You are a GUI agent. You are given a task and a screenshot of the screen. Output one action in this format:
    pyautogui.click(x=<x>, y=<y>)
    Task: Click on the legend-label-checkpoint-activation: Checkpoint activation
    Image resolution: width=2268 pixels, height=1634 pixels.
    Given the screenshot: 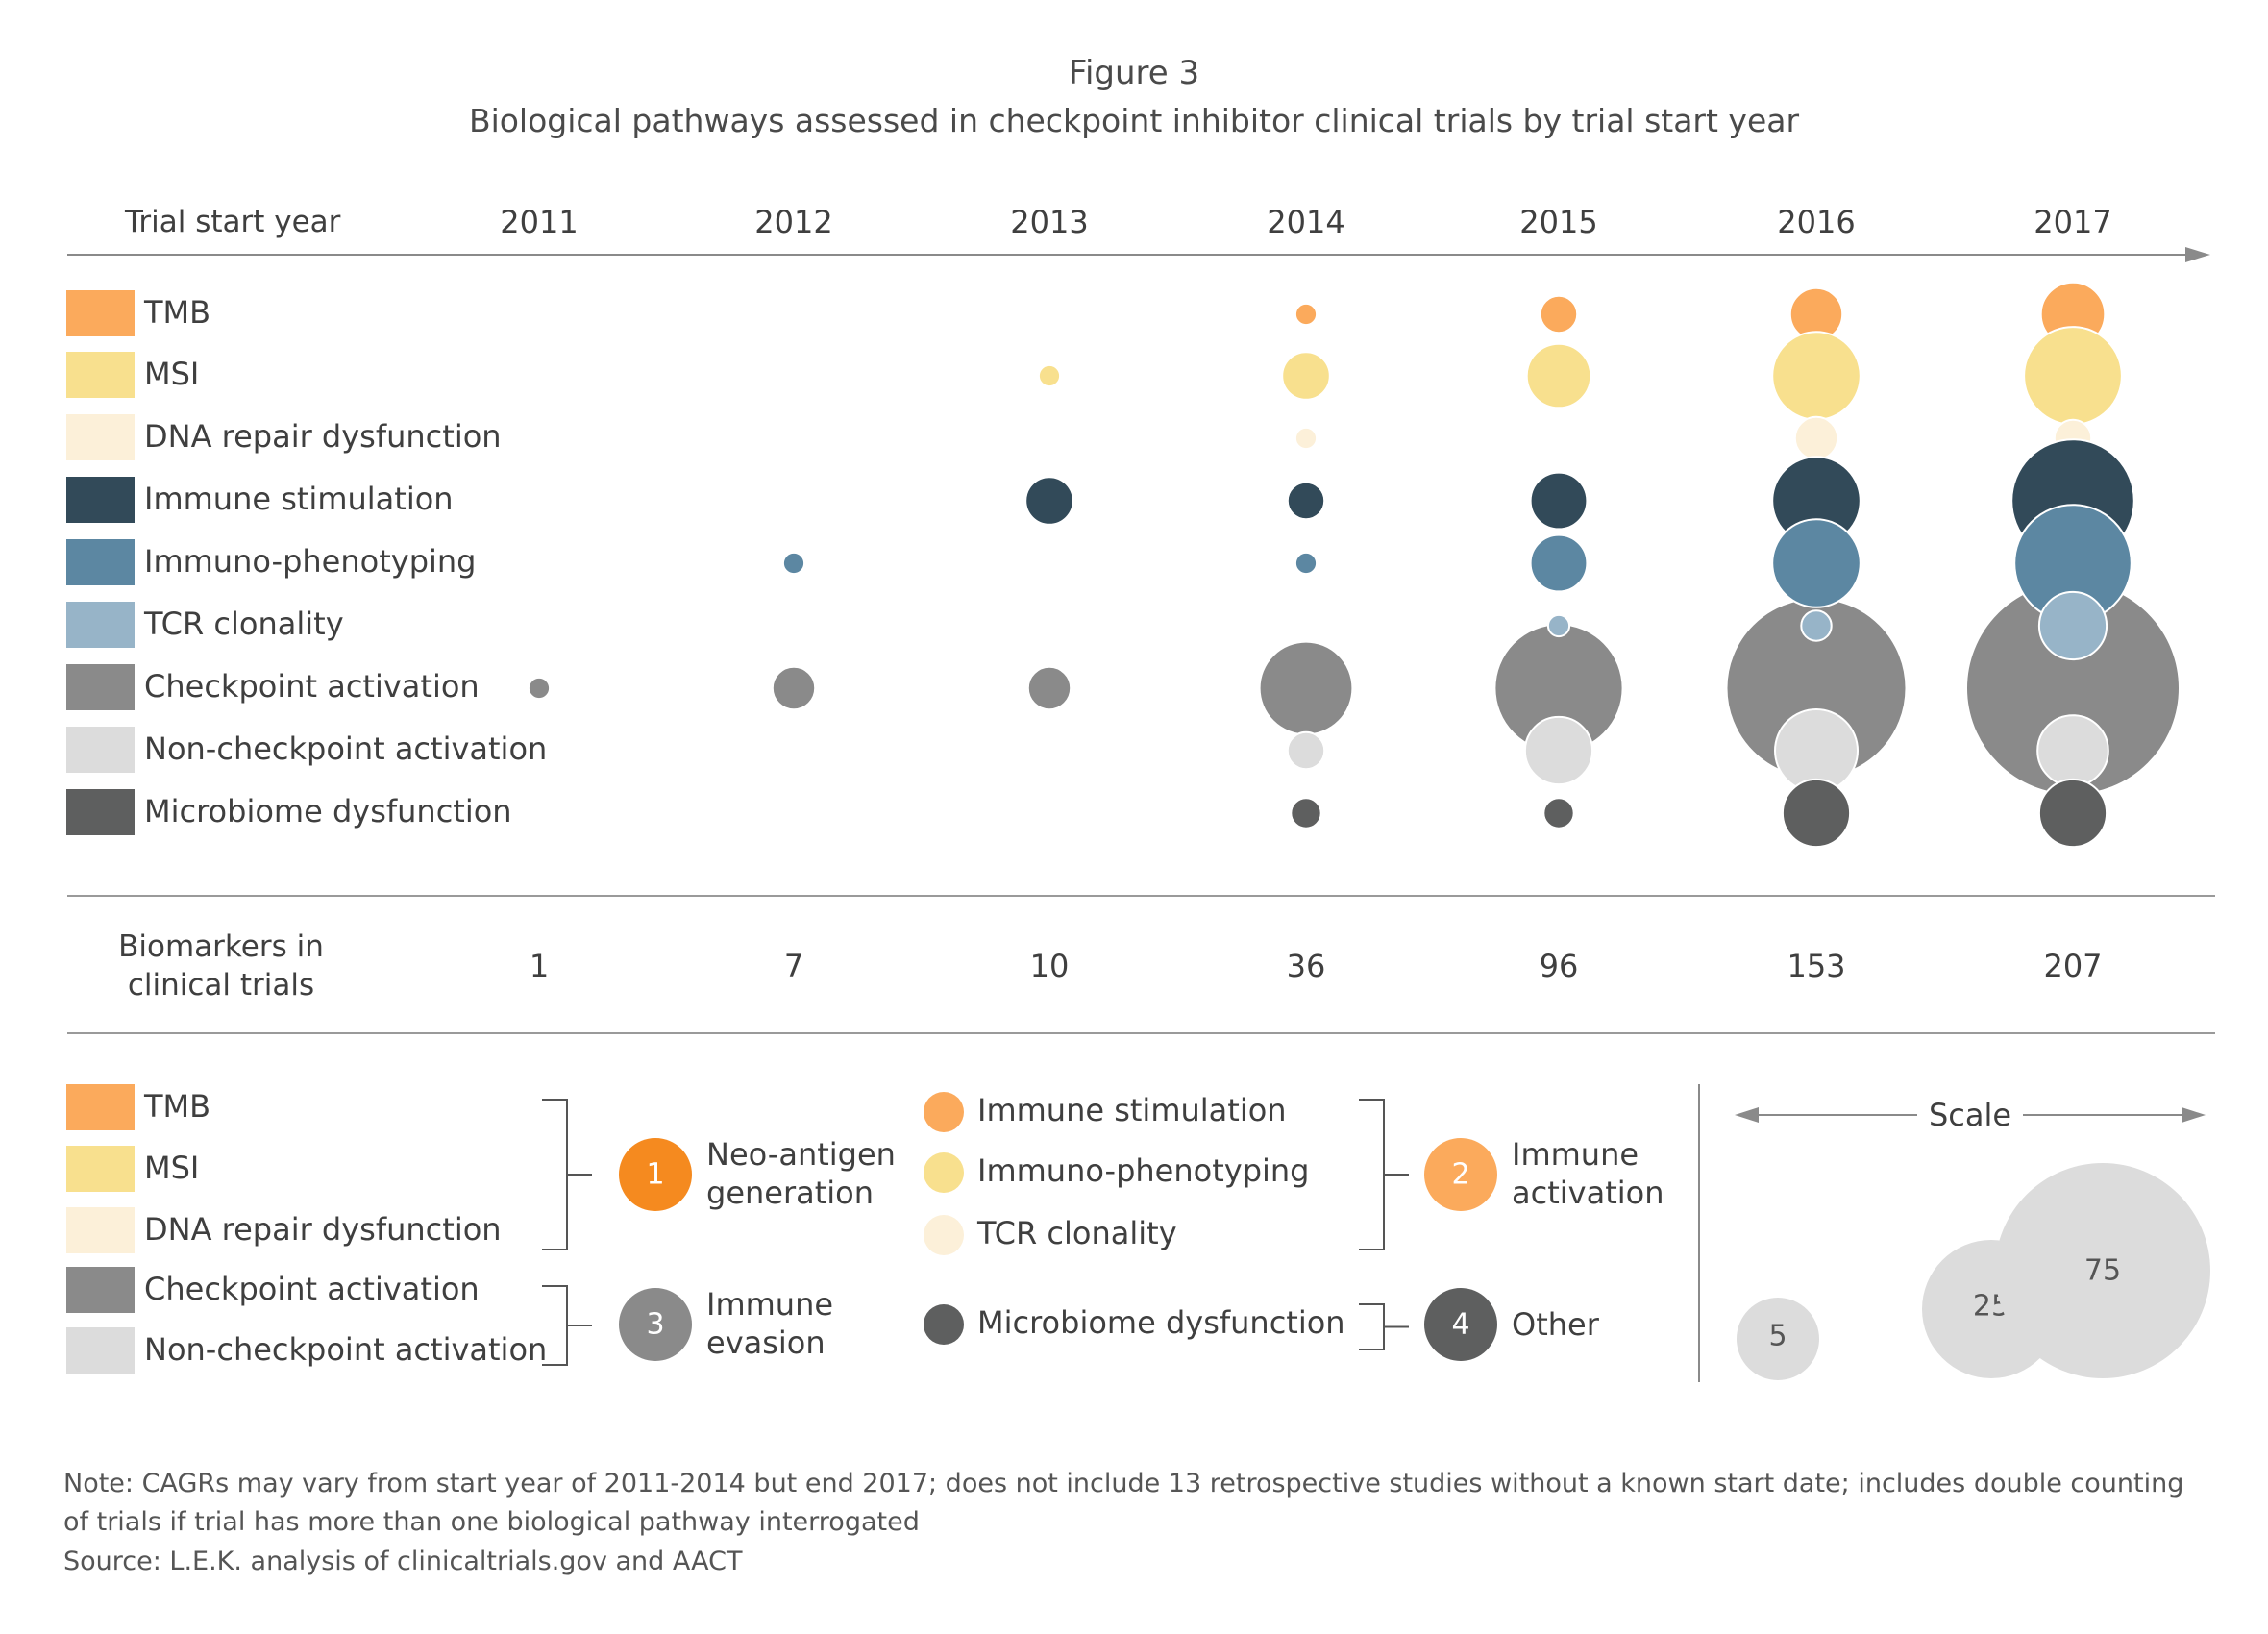 What is the action you would take?
    pyautogui.click(x=312, y=686)
    